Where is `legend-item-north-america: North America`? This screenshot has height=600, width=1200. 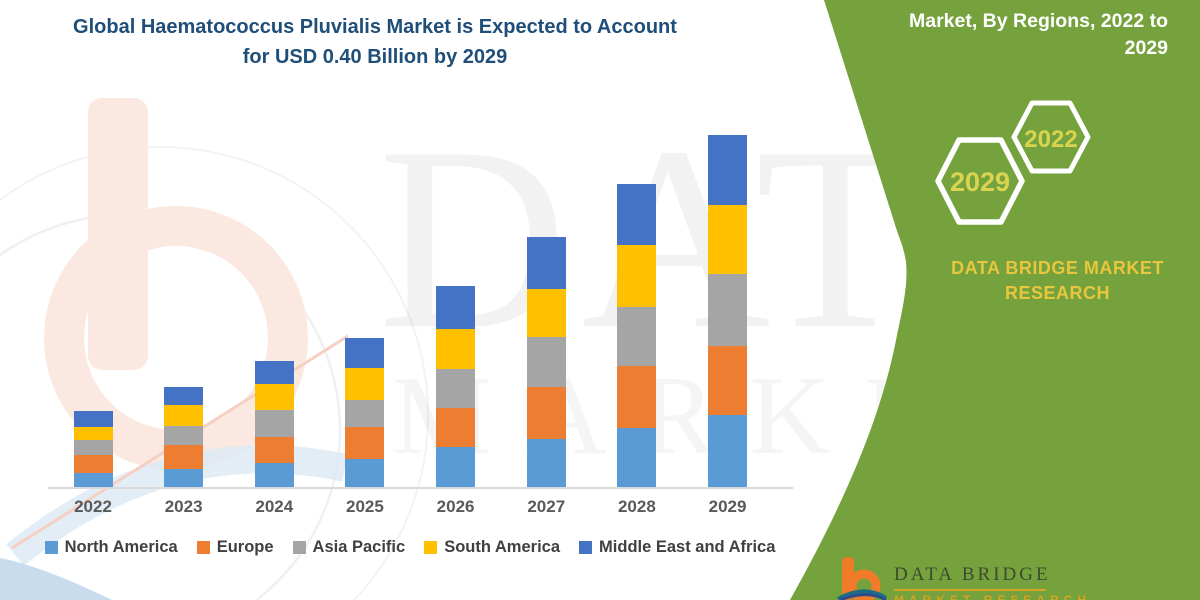 legend-item-north-america: North America is located at coordinates (111, 547).